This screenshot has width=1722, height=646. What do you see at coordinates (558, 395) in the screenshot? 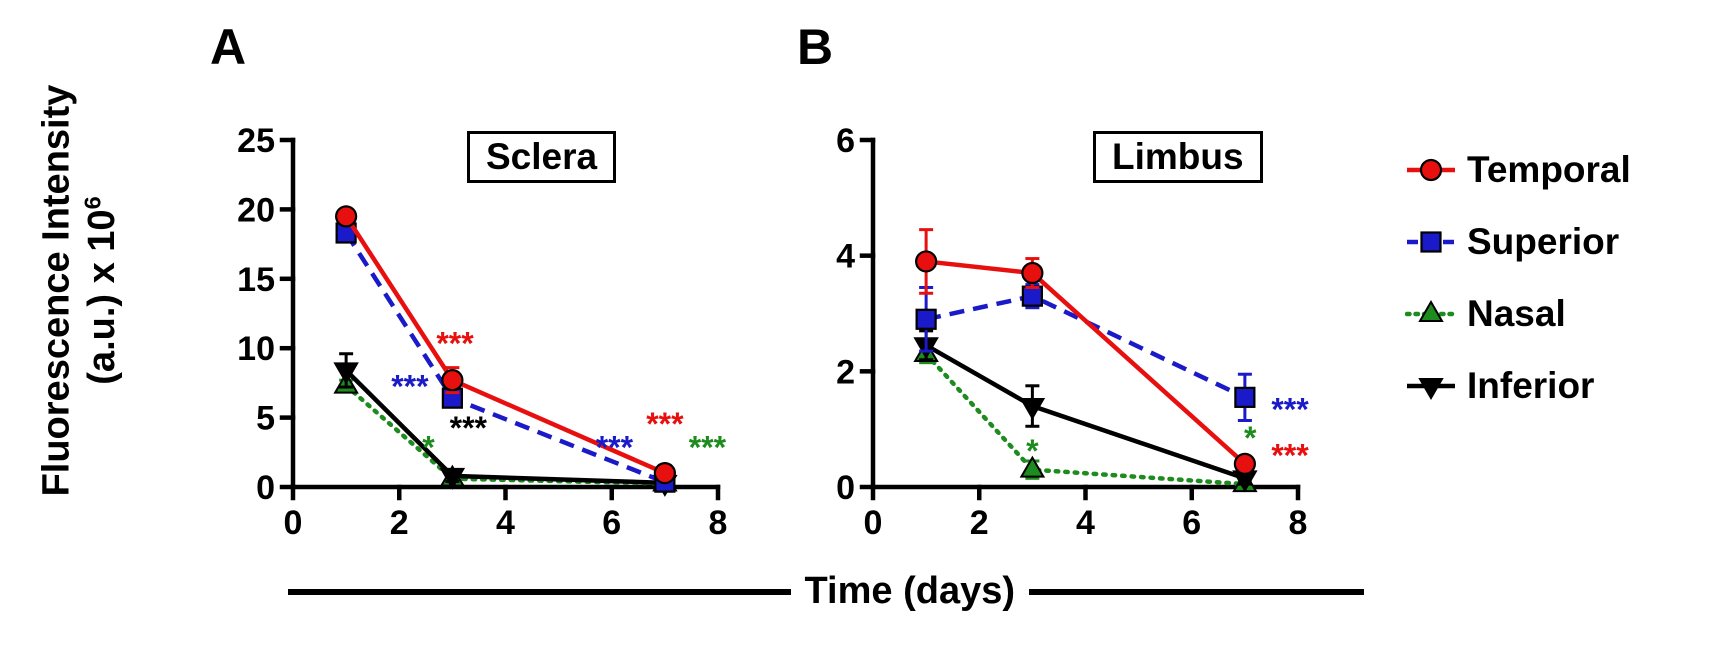
I see `significance-annotations: **************** ***` at bounding box center [558, 395].